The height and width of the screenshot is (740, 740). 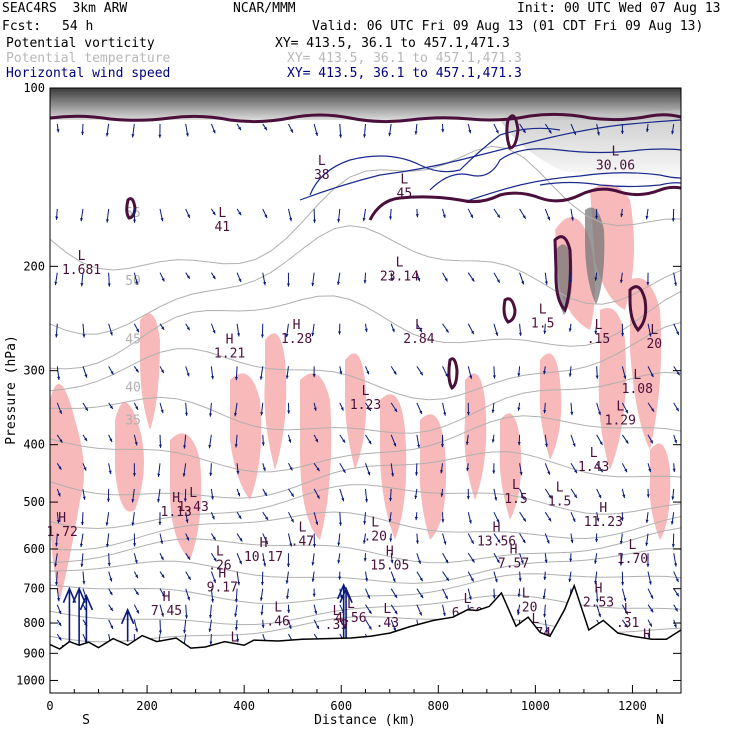 I want to click on pv-extremum-kind: H, so click(x=599, y=588).